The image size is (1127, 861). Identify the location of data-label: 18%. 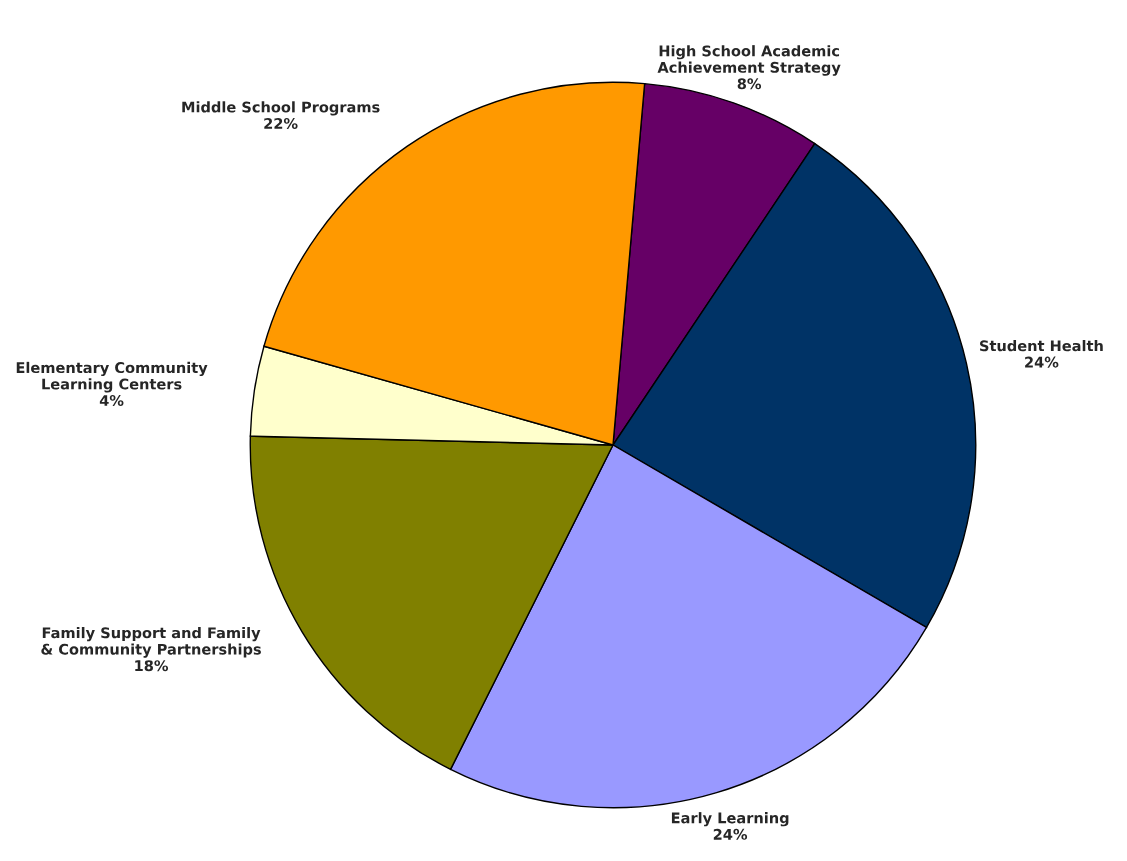
(152, 666).